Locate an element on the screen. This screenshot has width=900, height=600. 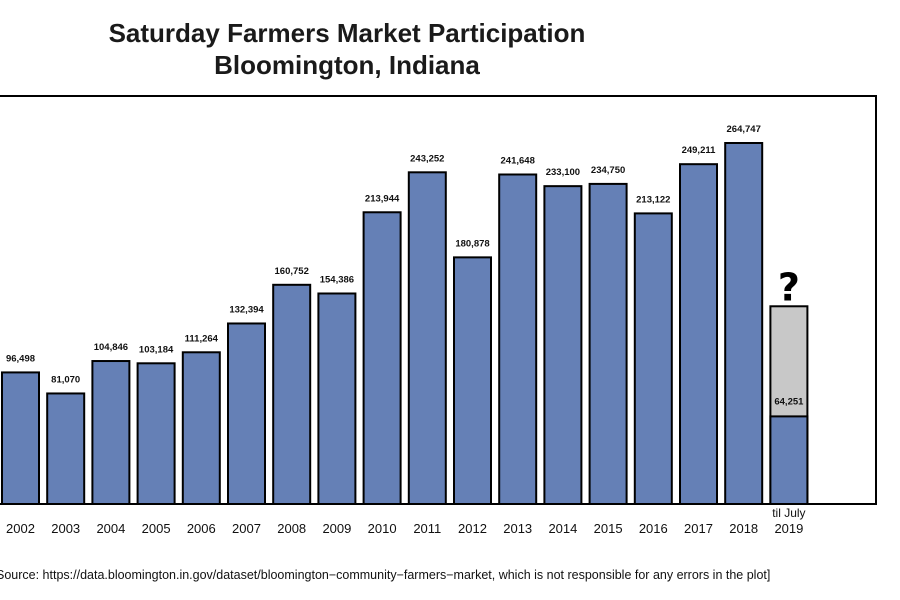
data-label-2014: 233,100 is located at coordinates (563, 172).